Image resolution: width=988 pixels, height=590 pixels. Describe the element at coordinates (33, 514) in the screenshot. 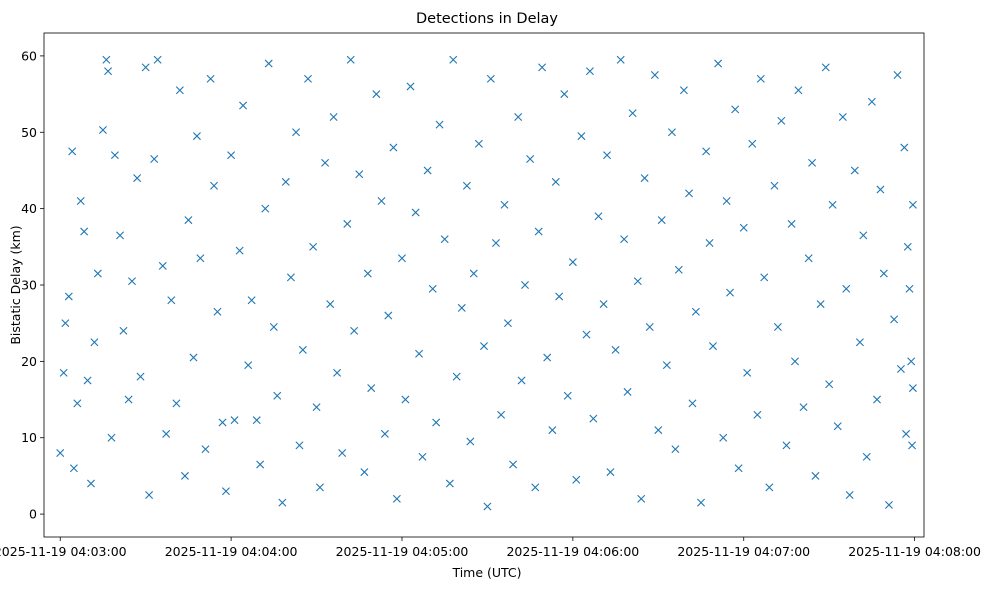

I see `y-tick-label: 0` at that location.